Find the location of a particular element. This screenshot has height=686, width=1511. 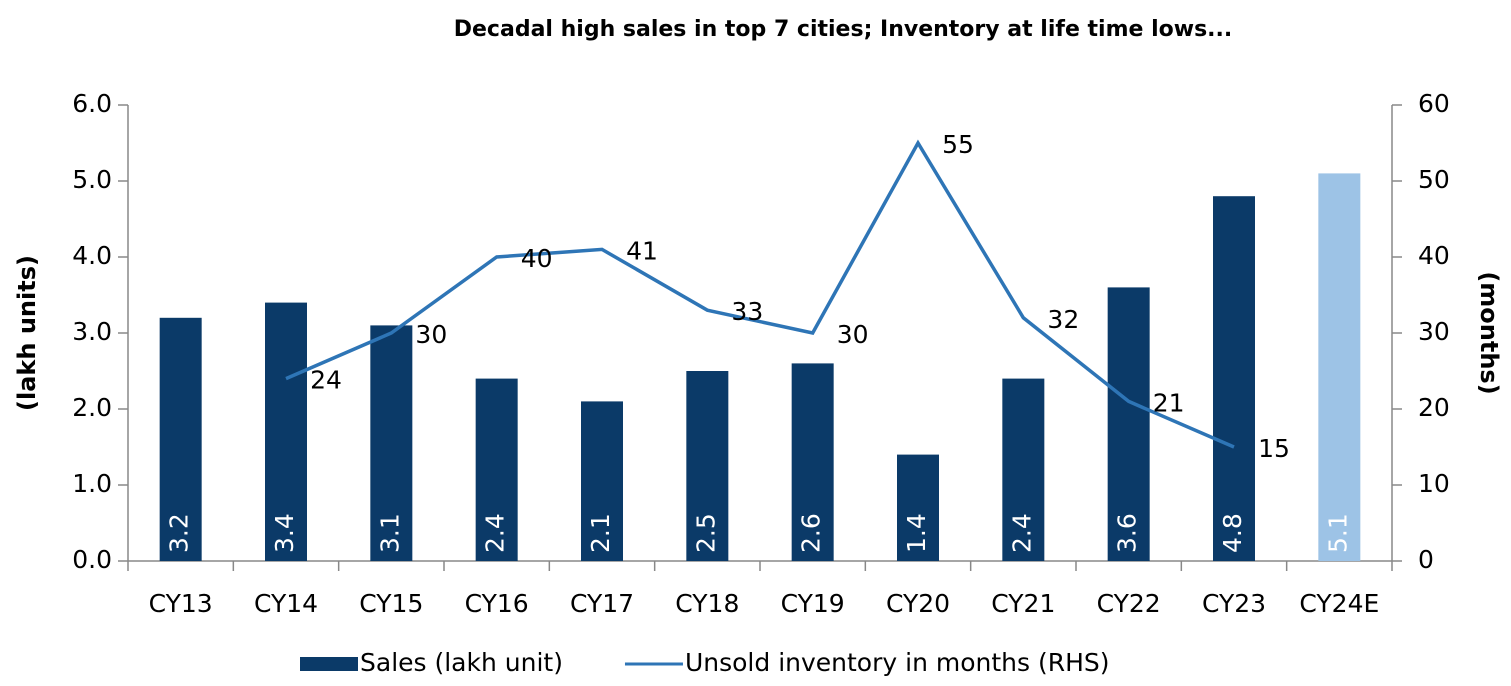

line-value-label: 40 is located at coordinates (537, 258).